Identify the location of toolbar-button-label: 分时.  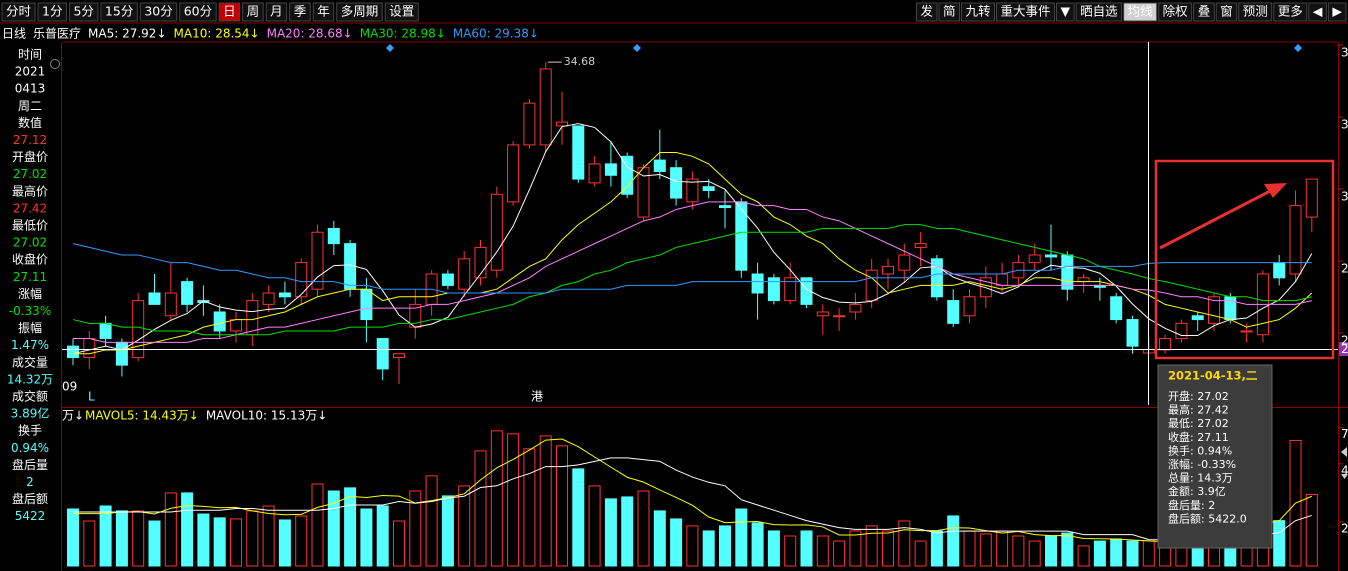
(19, 11).